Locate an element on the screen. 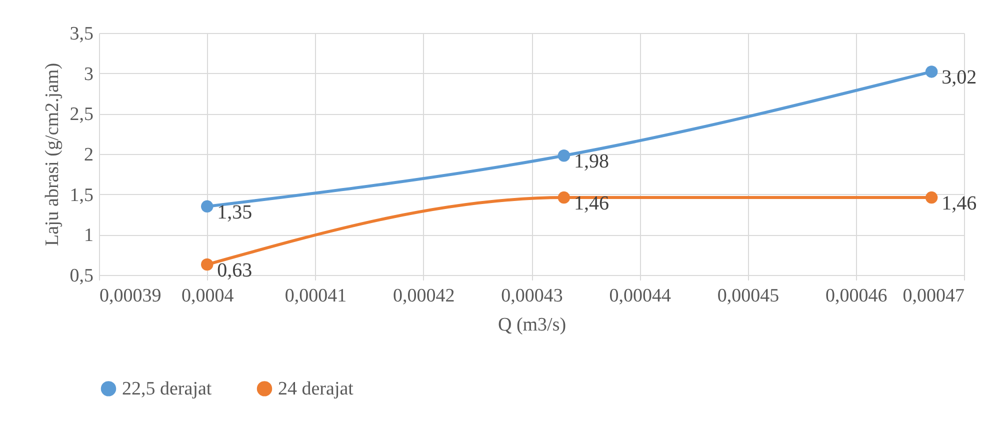  x-tick-label: 0,00039 is located at coordinates (131, 296).